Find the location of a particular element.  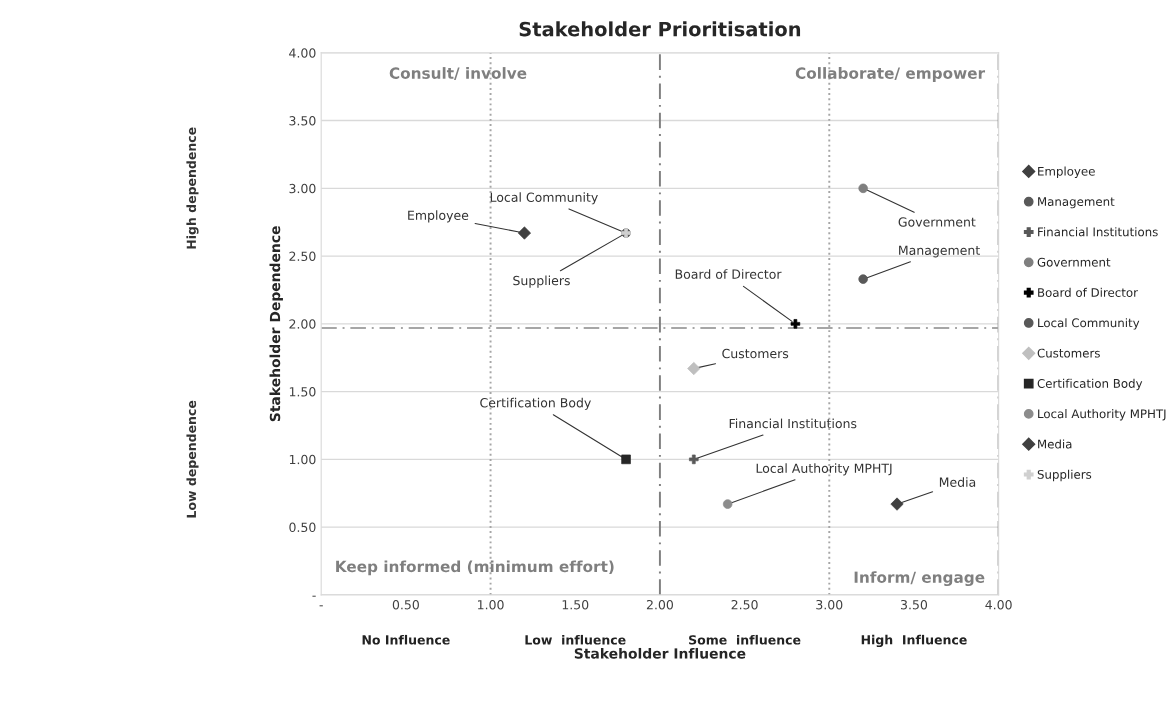

text: Employee is located at coordinates (438, 216).